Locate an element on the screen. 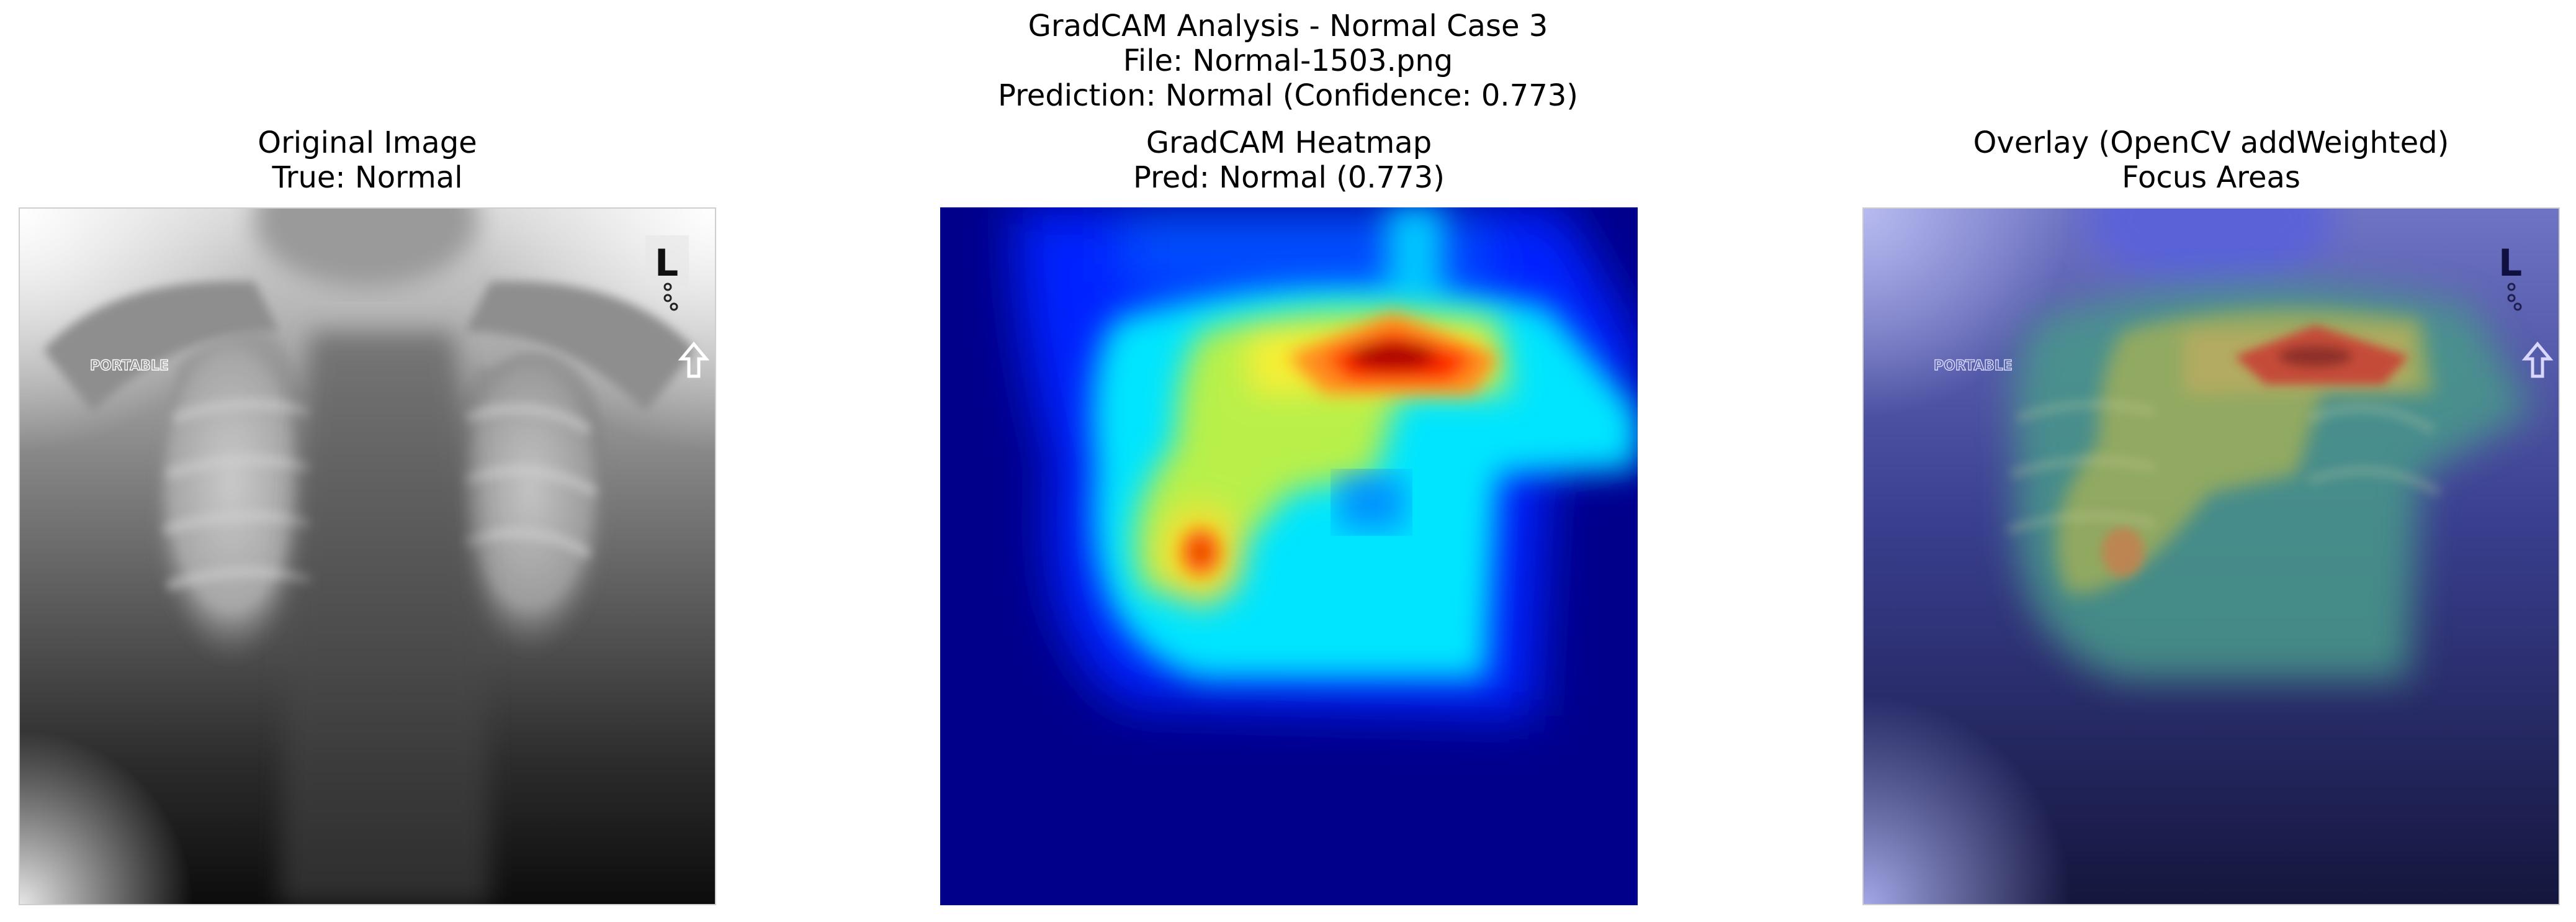  figure-title-line-1: GradCAM Analysis - Normal Case 3 is located at coordinates (1288, 26).